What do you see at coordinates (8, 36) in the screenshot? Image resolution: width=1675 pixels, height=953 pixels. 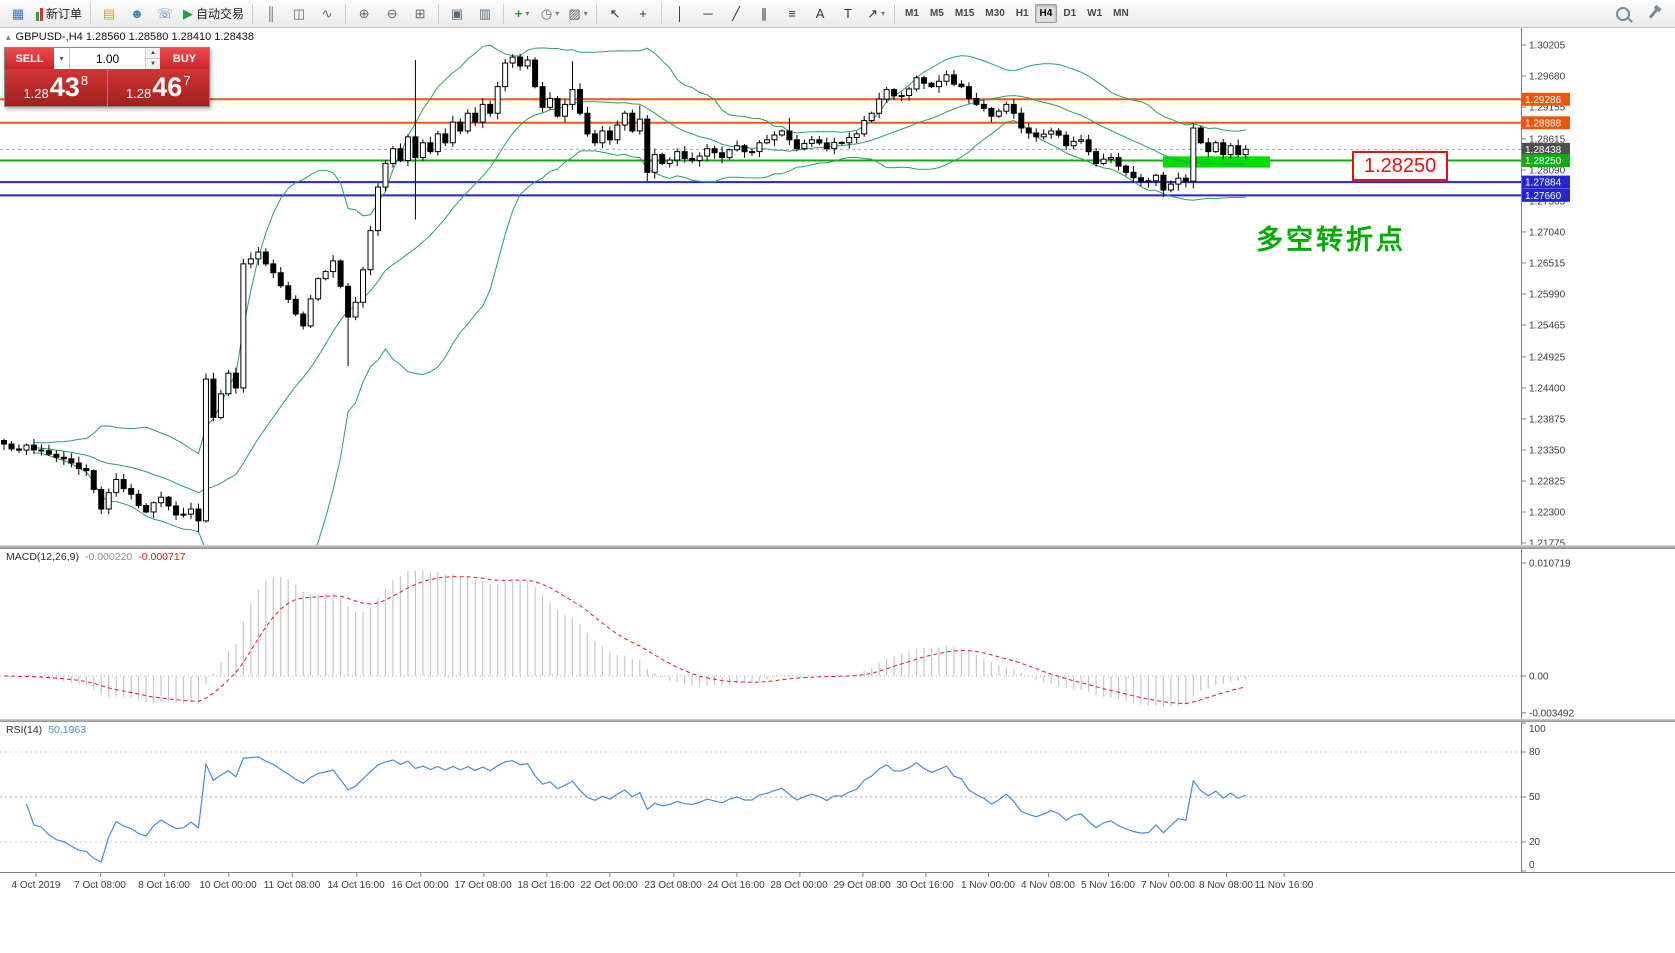 I see `collapse-icon: ▴` at bounding box center [8, 36].